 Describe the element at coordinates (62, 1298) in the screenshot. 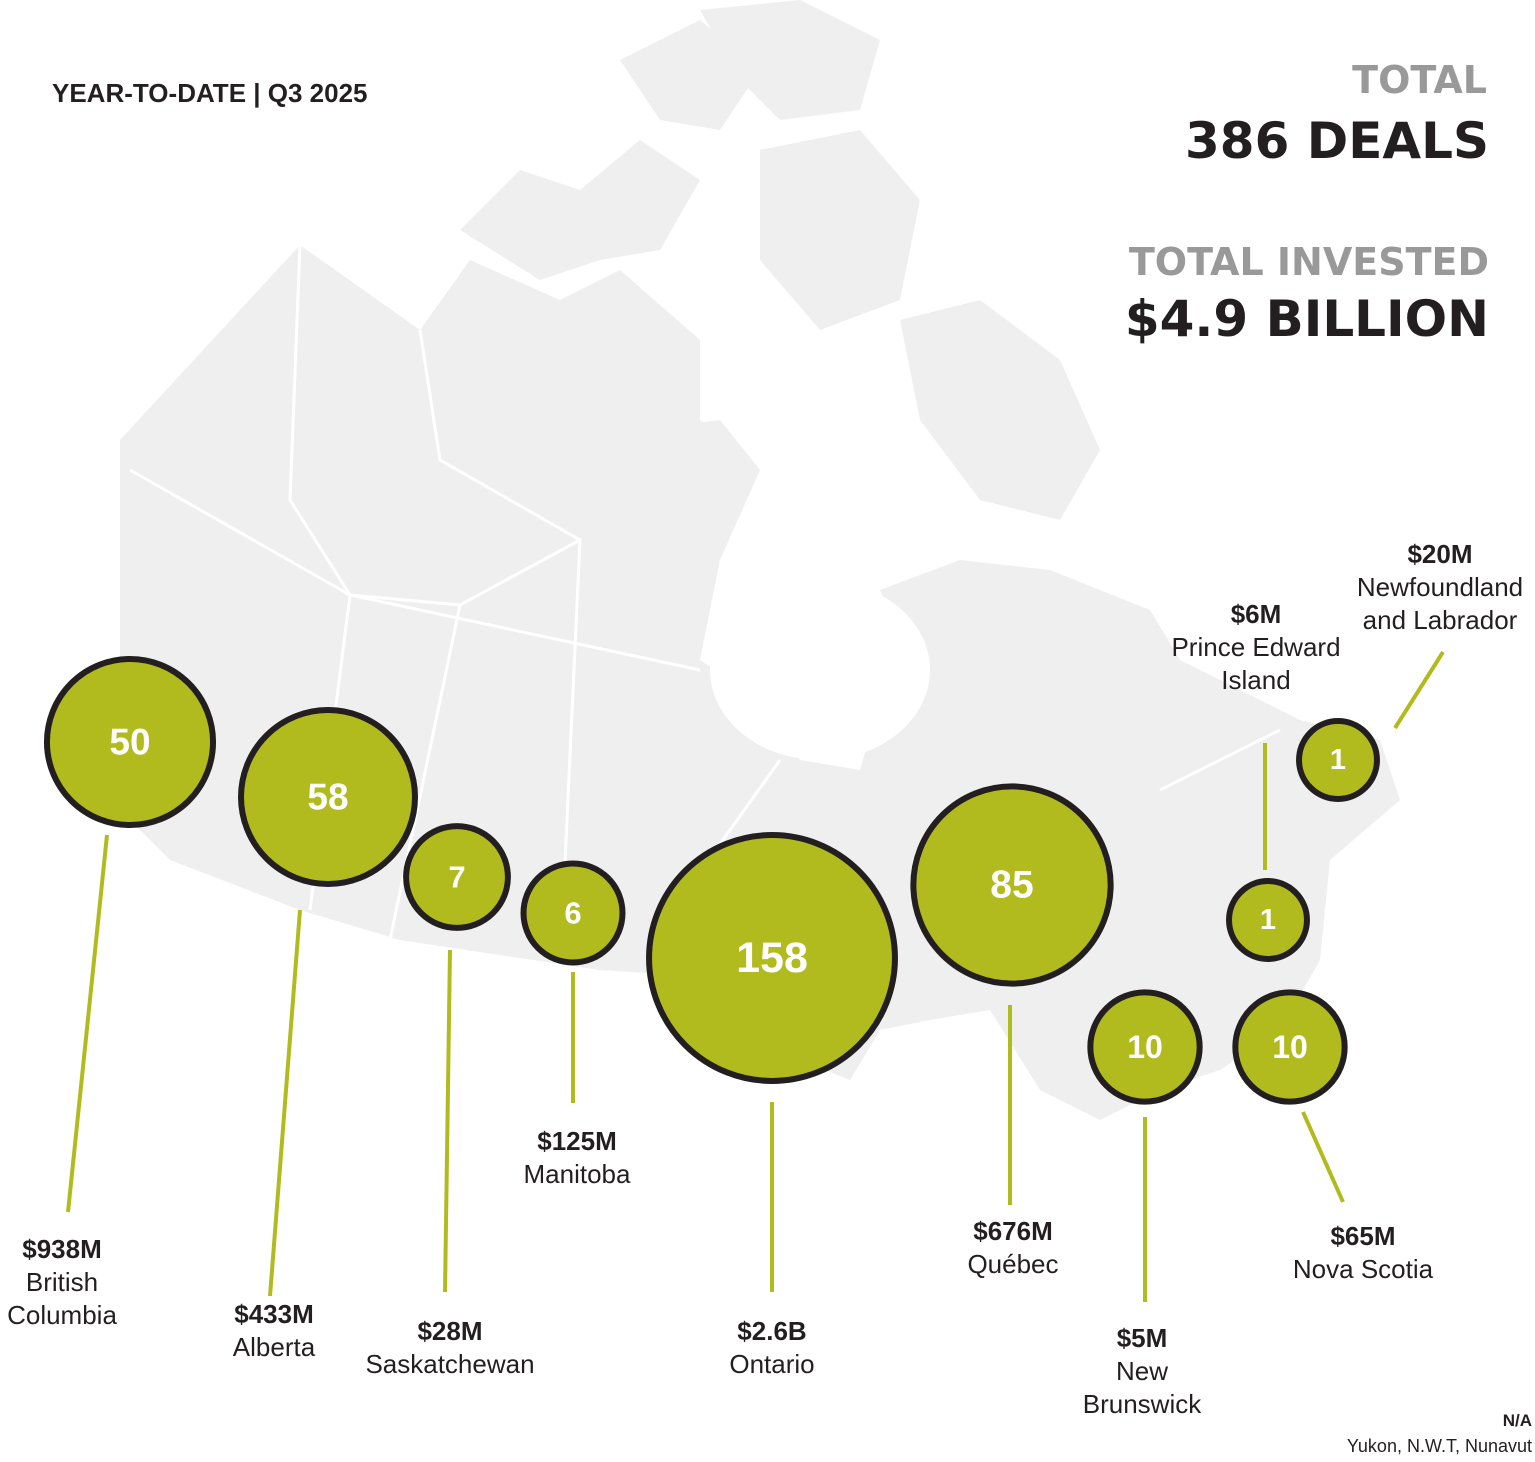

I see `region-name: British Columbia` at that location.